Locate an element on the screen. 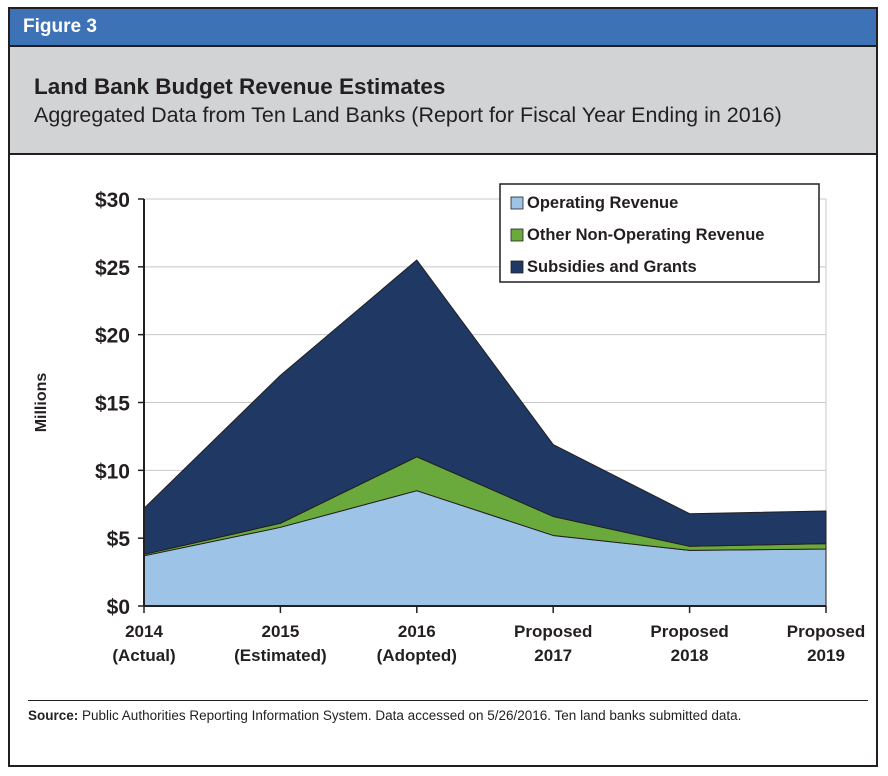 The image size is (888, 776). x-tick-label-line: (Actual) is located at coordinates (143, 655).